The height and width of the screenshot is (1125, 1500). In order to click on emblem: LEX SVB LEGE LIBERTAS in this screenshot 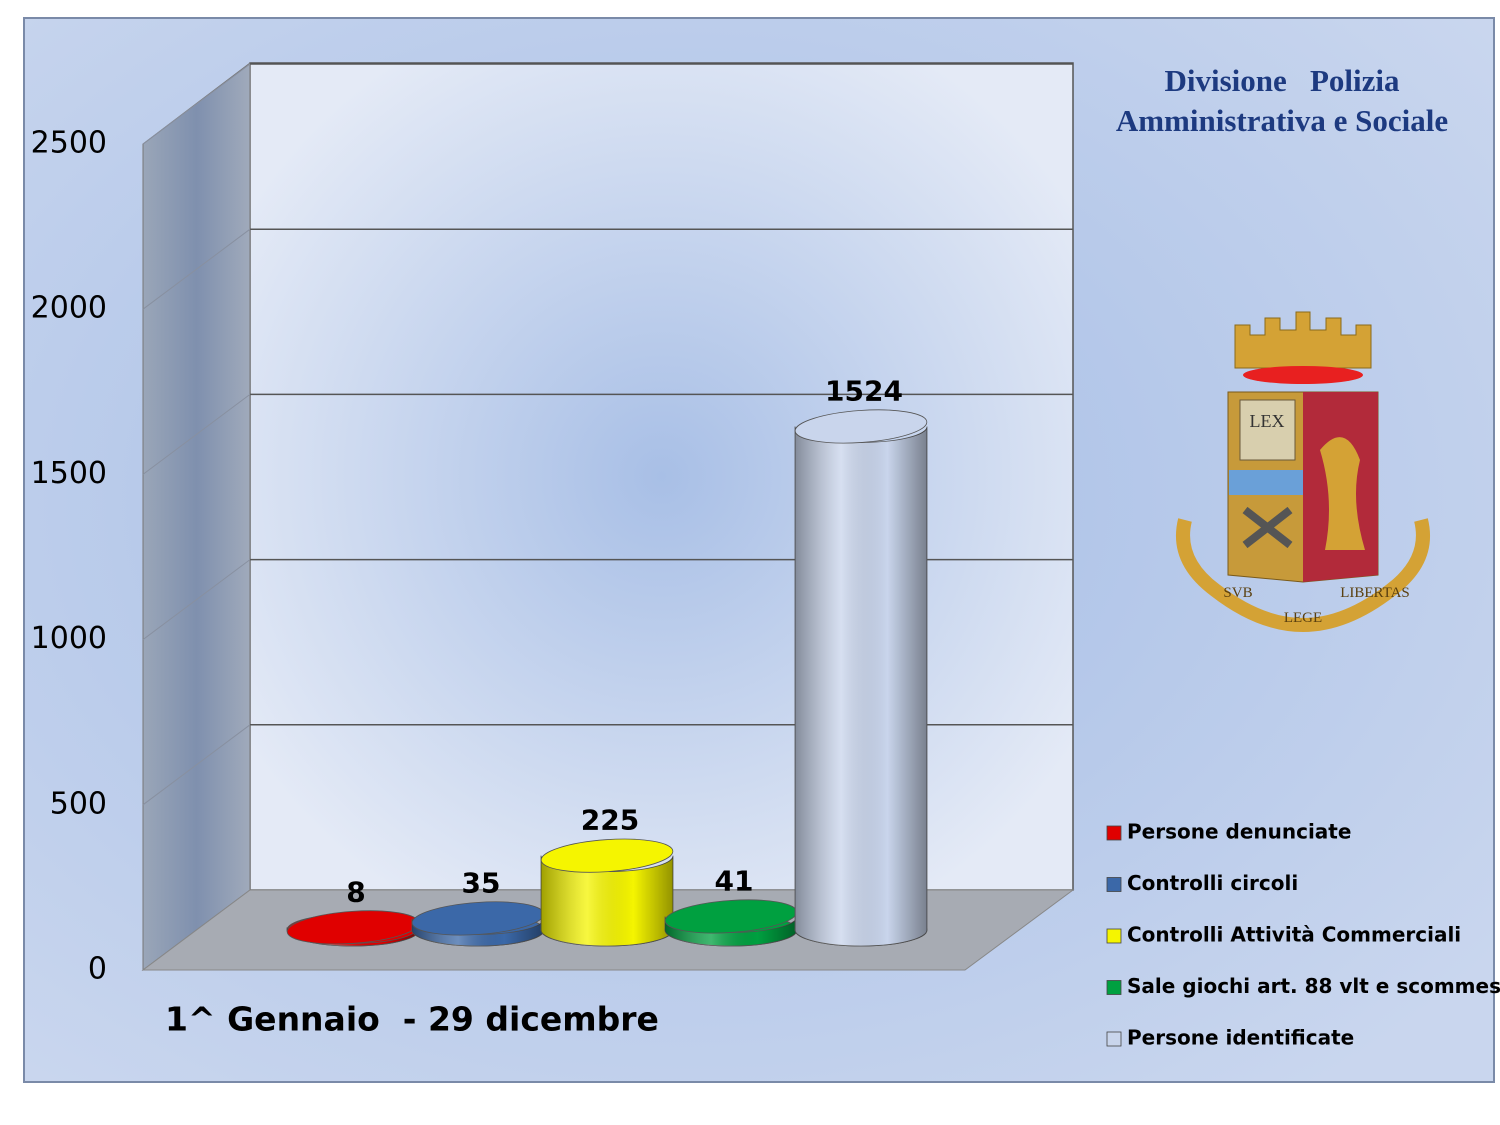, I will do `click(1303, 472)`.